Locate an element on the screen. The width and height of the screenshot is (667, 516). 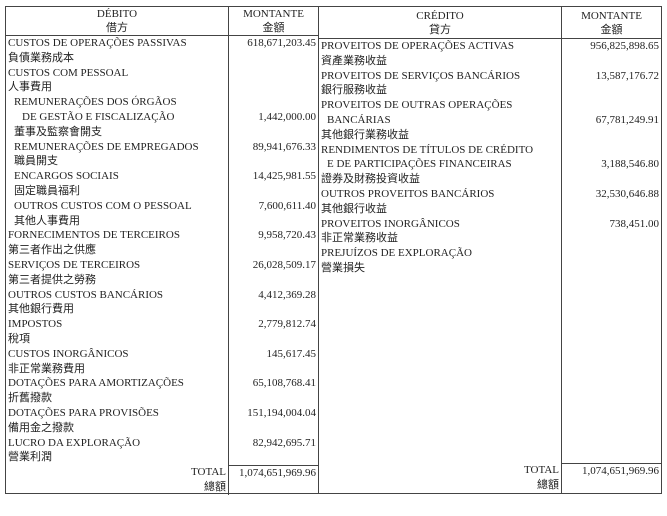
debit-line-label: 營業利潤 is located at coordinates (30, 457).